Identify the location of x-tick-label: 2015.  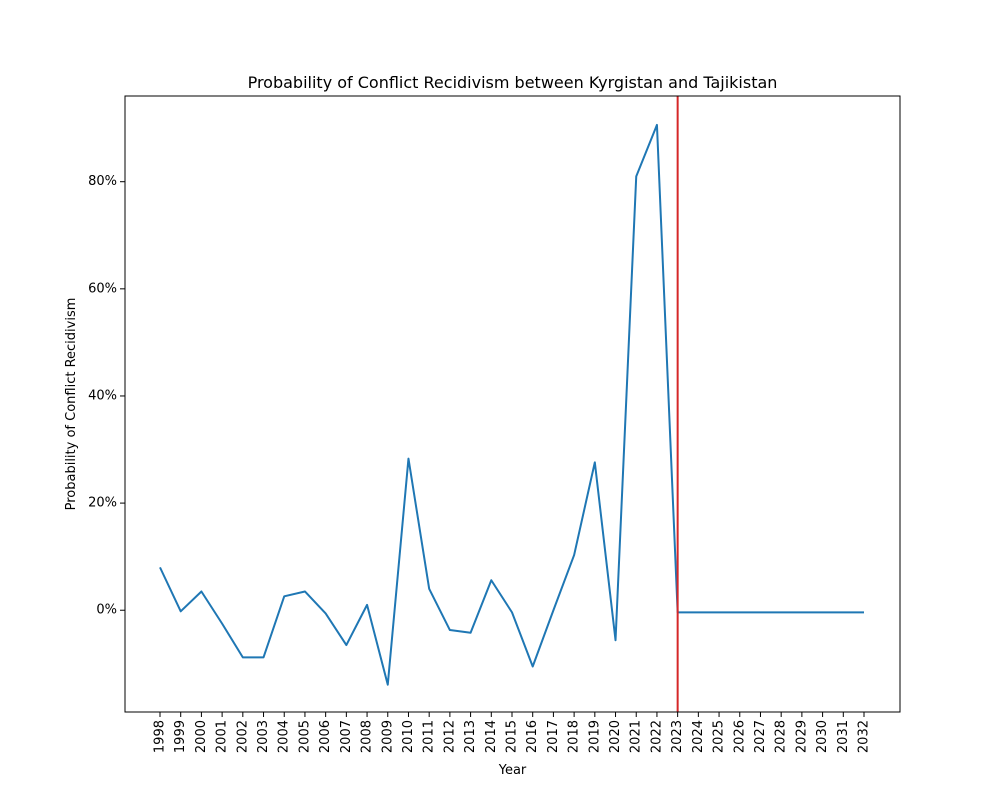
(512, 736).